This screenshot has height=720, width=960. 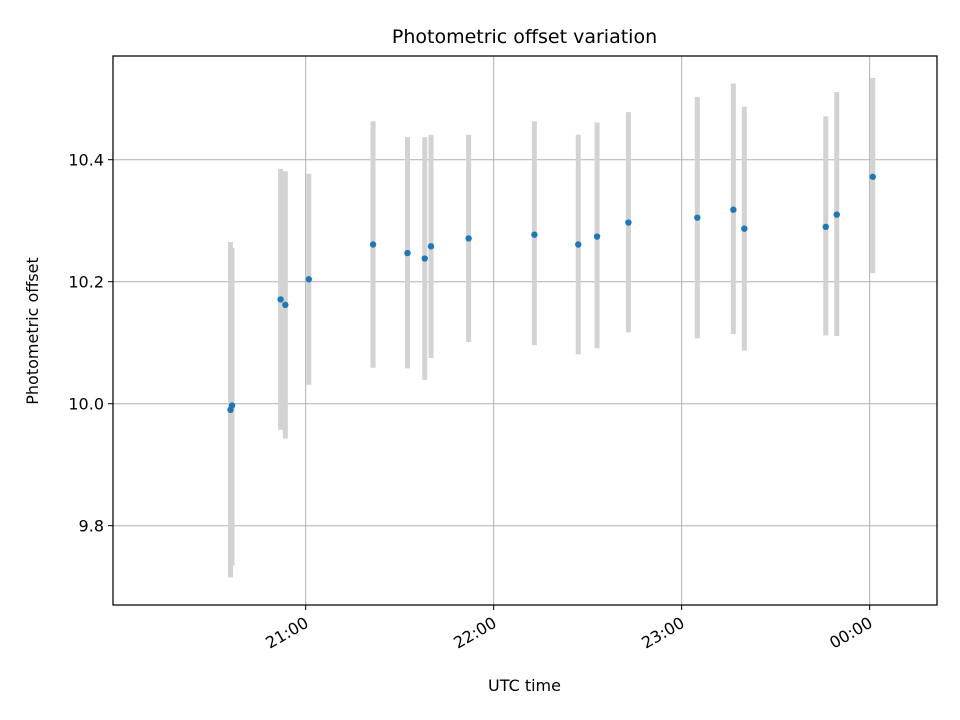 I want to click on y-tick-label: 10.2, so click(x=86, y=282).